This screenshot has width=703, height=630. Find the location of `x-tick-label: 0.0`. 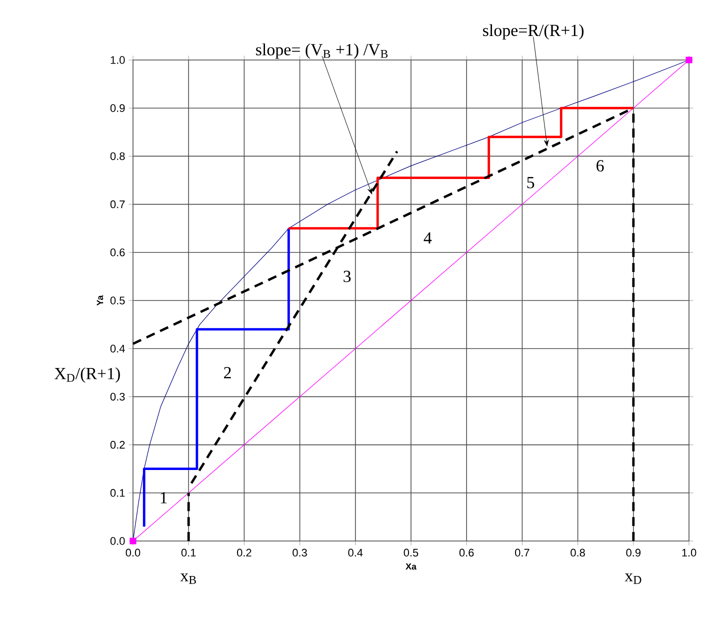

x-tick-label: 0.0 is located at coordinates (133, 552).